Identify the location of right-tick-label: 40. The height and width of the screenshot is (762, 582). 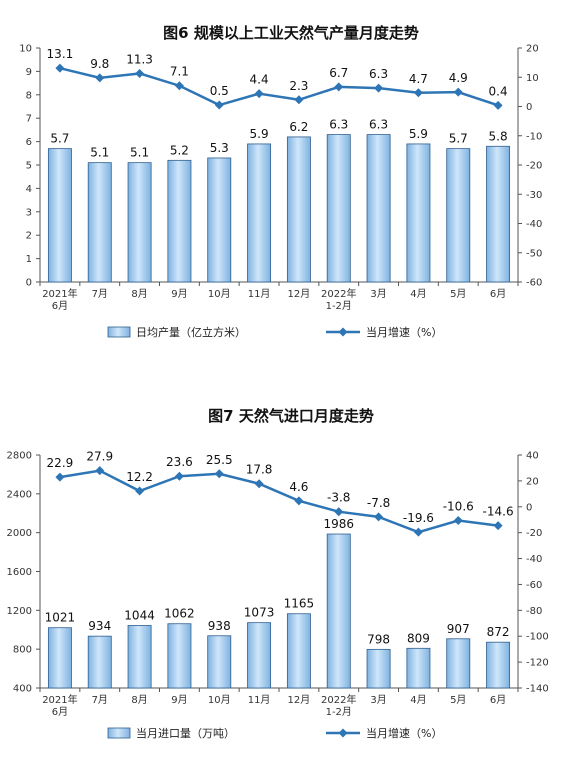
(532, 456).